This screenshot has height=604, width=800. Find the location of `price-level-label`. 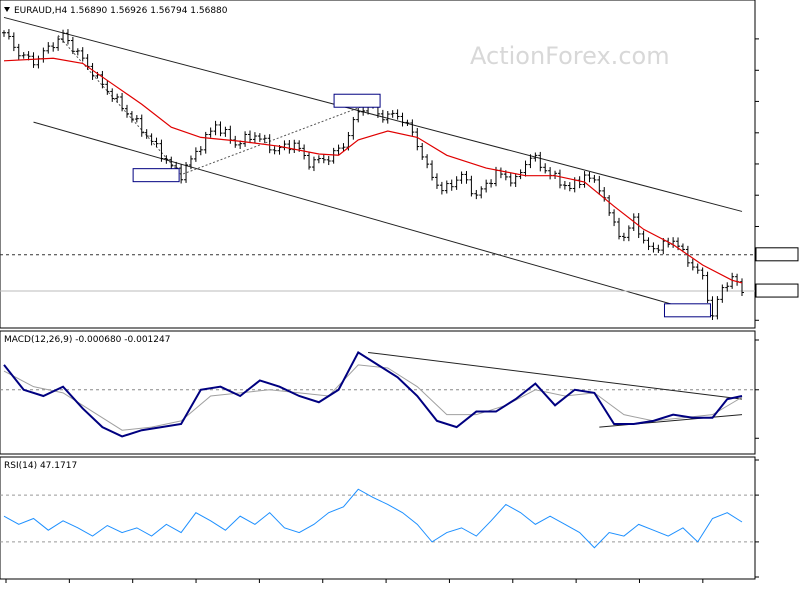

price-level-label is located at coordinates (777, 254).